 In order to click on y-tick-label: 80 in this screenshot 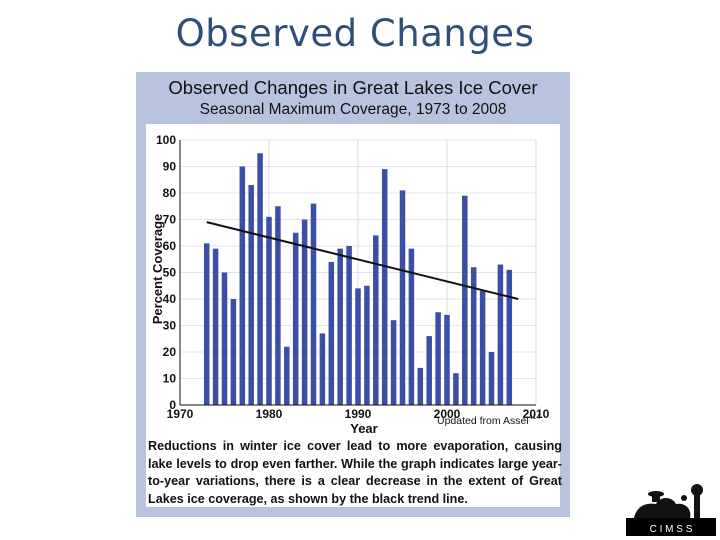, I will do `click(170, 193)`.